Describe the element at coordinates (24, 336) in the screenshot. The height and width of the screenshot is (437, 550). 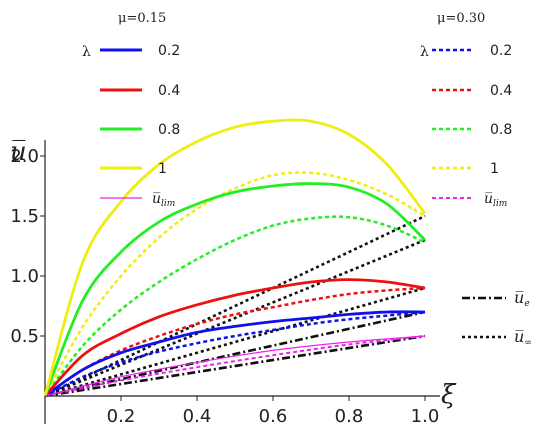
I see `y-tick-label: 0.5` at that location.